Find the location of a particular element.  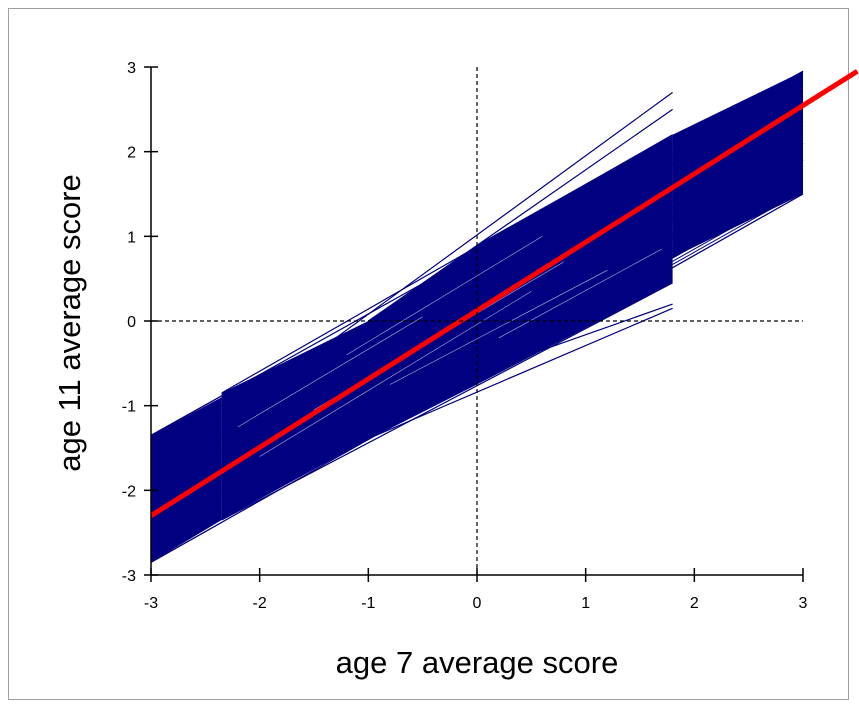

x-tick-label: 0 is located at coordinates (477, 603).